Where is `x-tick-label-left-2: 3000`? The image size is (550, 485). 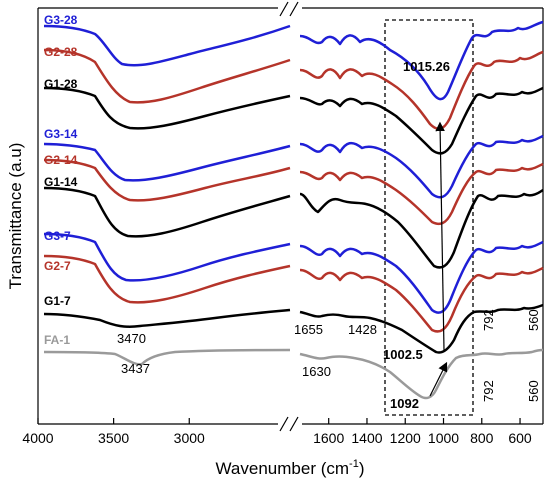
x-tick-label-left-2: 3000 is located at coordinates (189, 438).